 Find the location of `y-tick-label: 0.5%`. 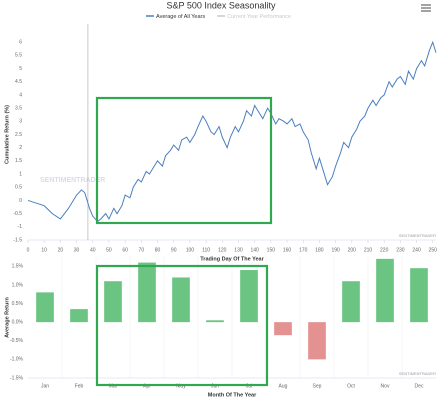

y-tick-label: 0.5% is located at coordinates (18, 304).